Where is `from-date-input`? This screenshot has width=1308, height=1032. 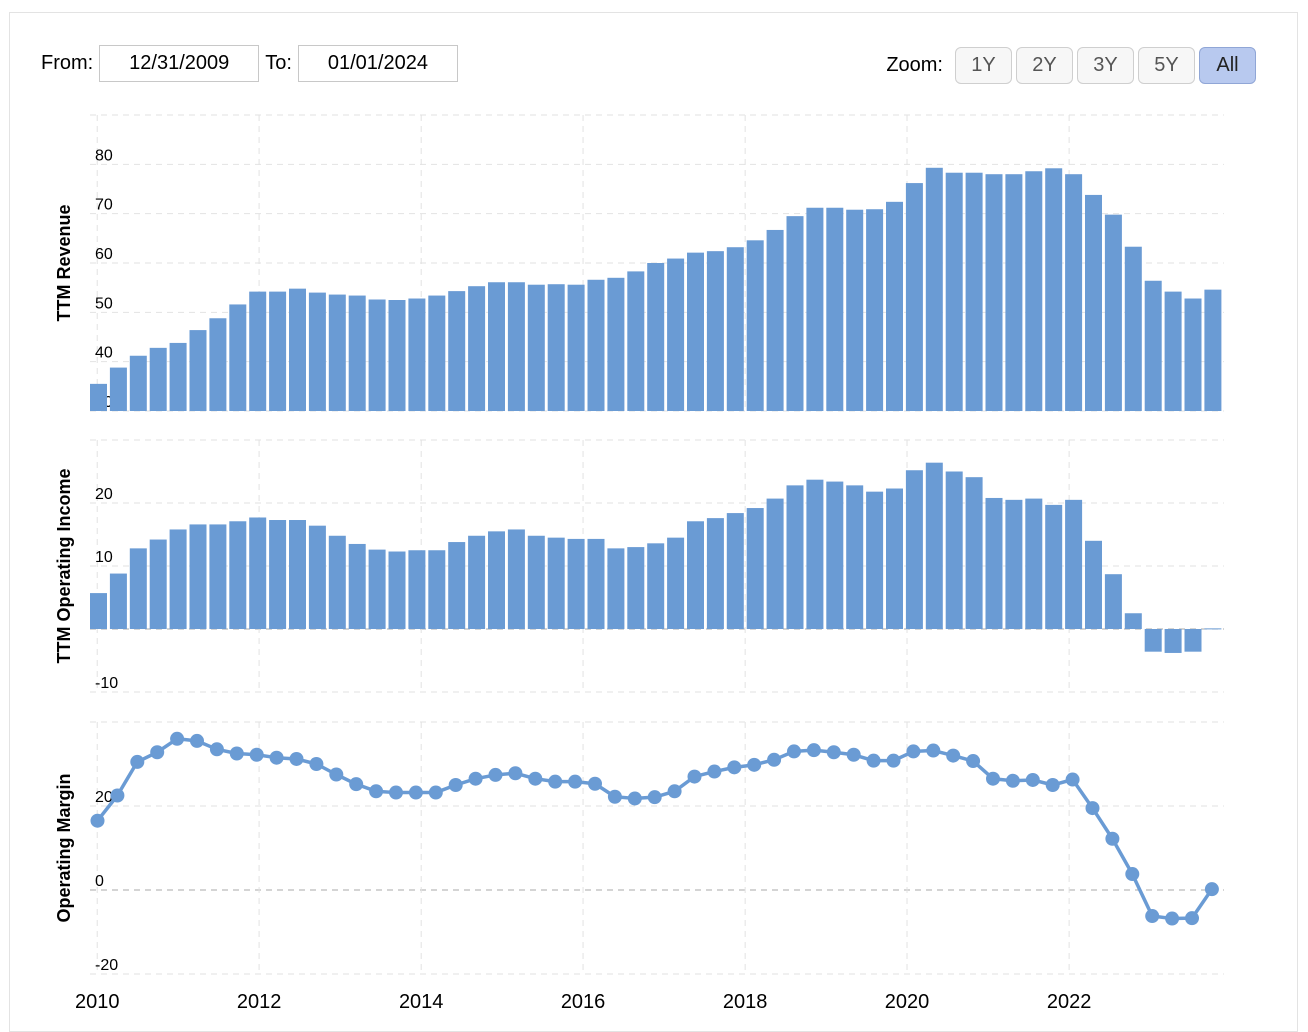 from-date-input is located at coordinates (179, 63).